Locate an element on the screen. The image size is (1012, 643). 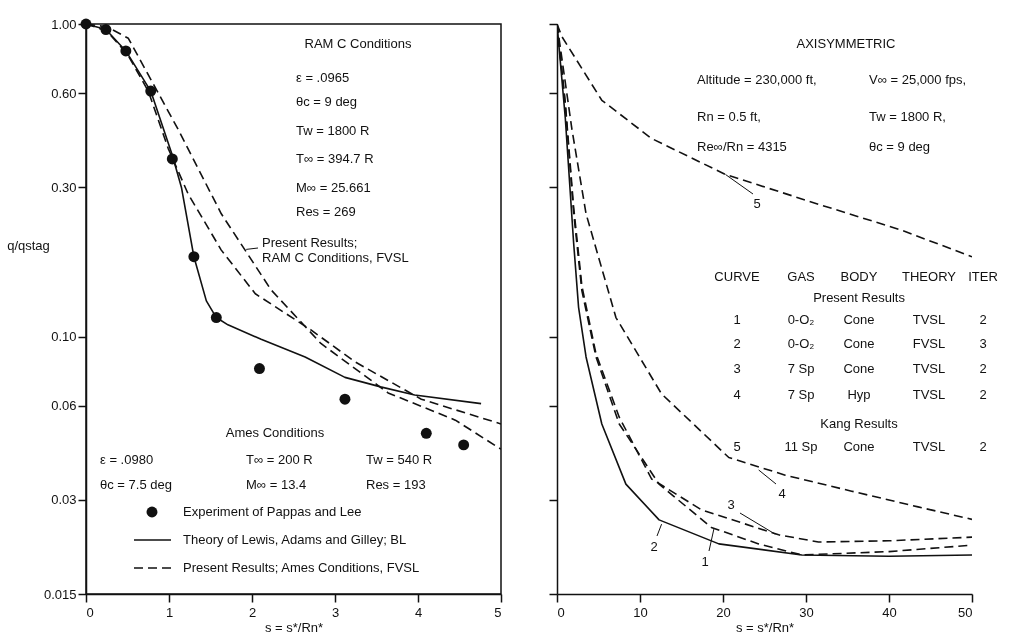
annotation: M∞ = 13.4 is located at coordinates (276, 484).